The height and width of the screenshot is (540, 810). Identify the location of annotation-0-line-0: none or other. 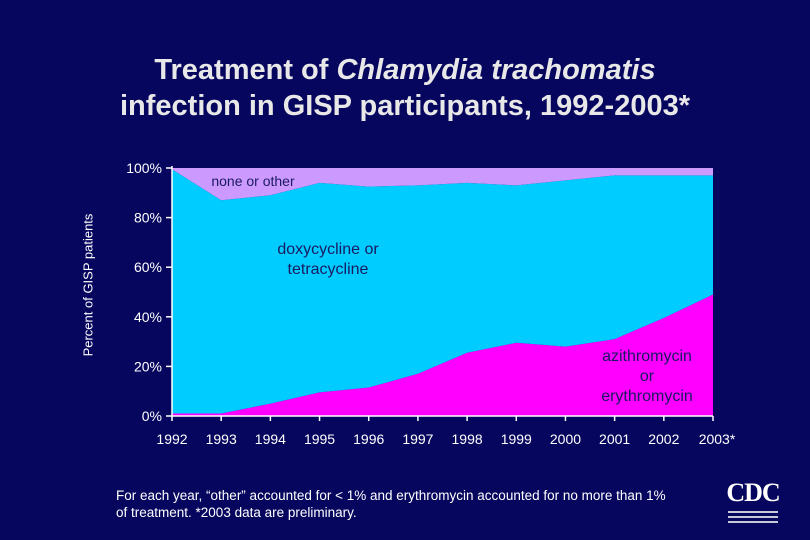
(253, 181).